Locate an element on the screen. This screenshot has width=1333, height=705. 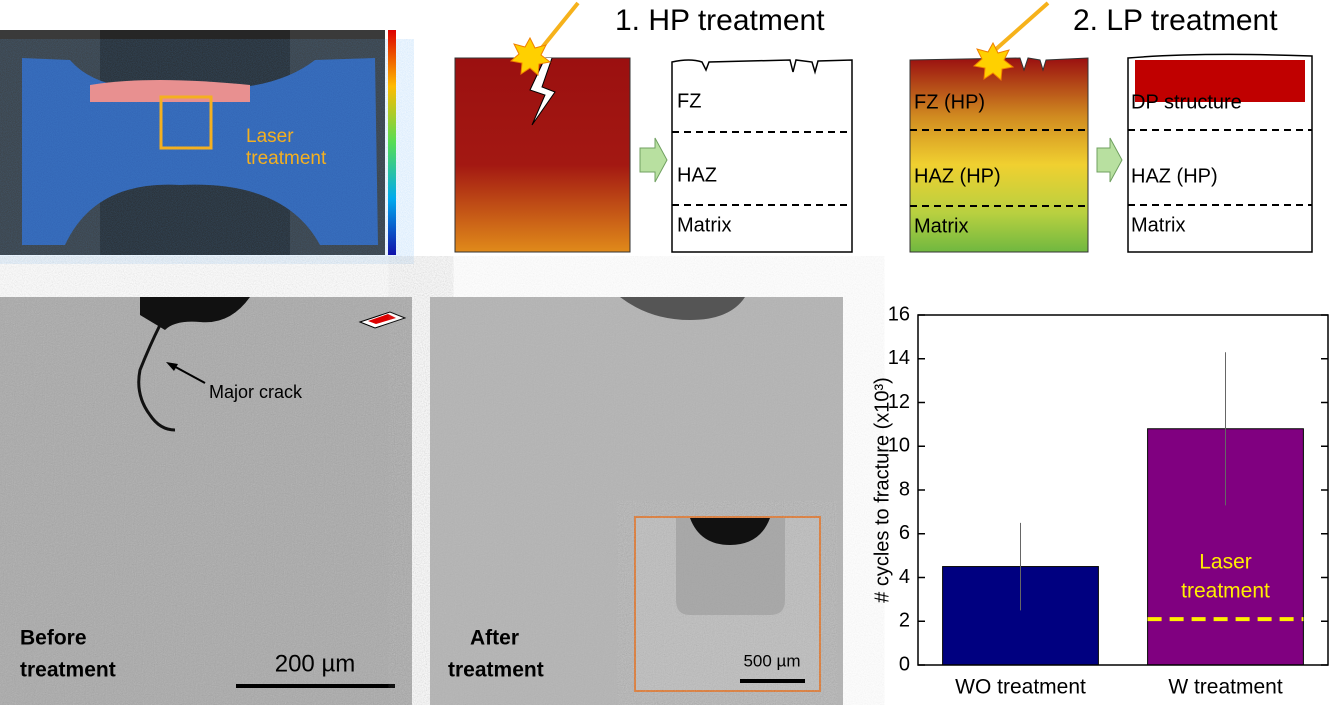
highlight-box is located at coordinates (186, 122).